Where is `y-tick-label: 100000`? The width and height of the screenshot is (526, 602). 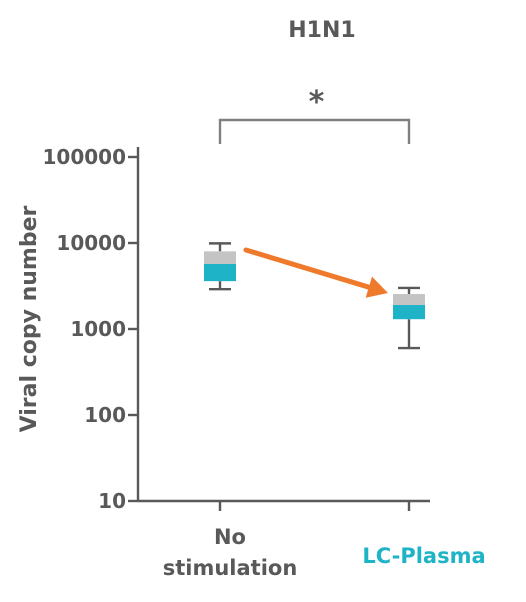 y-tick-label: 100000 is located at coordinates (85, 157).